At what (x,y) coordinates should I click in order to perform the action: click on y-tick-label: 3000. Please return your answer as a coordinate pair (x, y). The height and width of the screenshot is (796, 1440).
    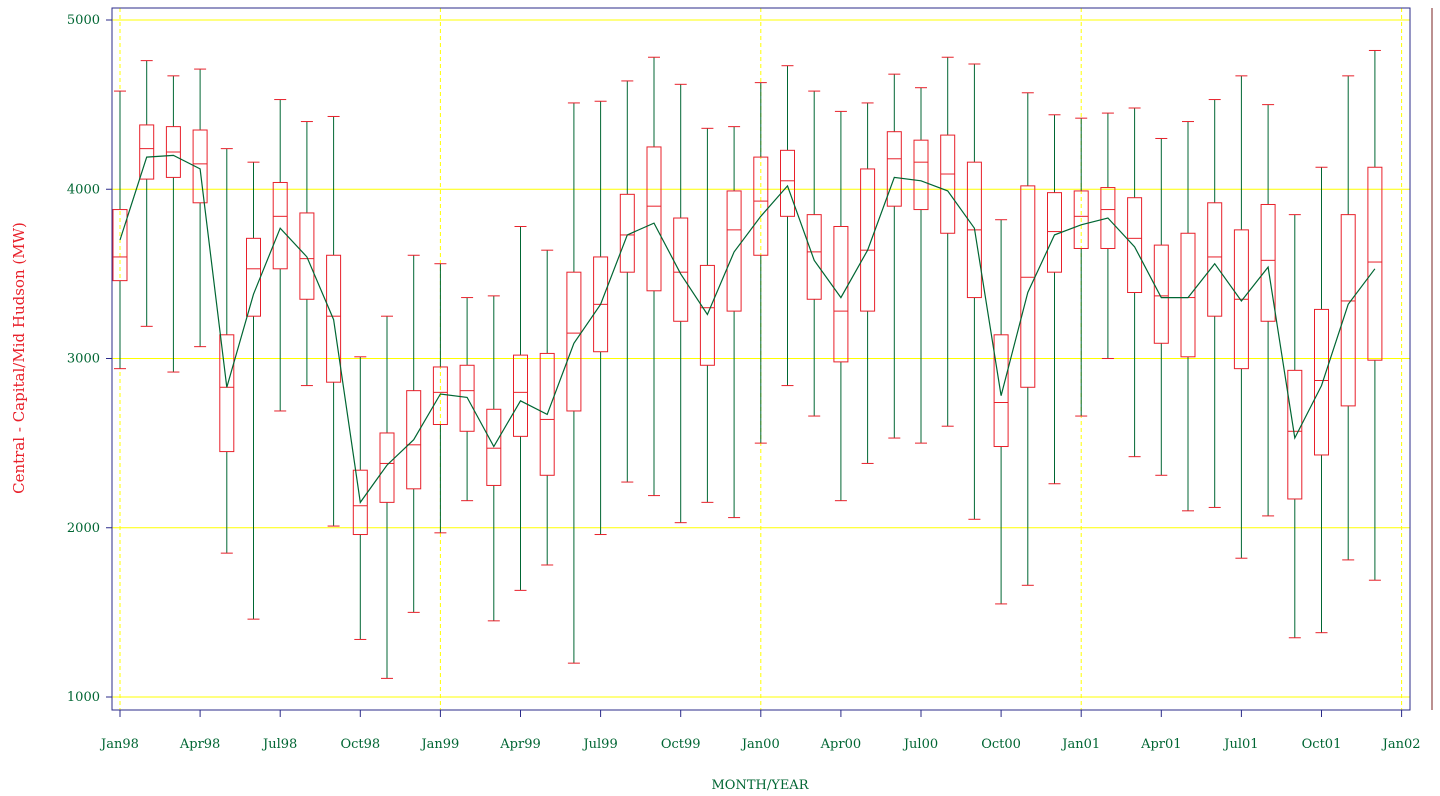
    Looking at the image, I should click on (83, 359).